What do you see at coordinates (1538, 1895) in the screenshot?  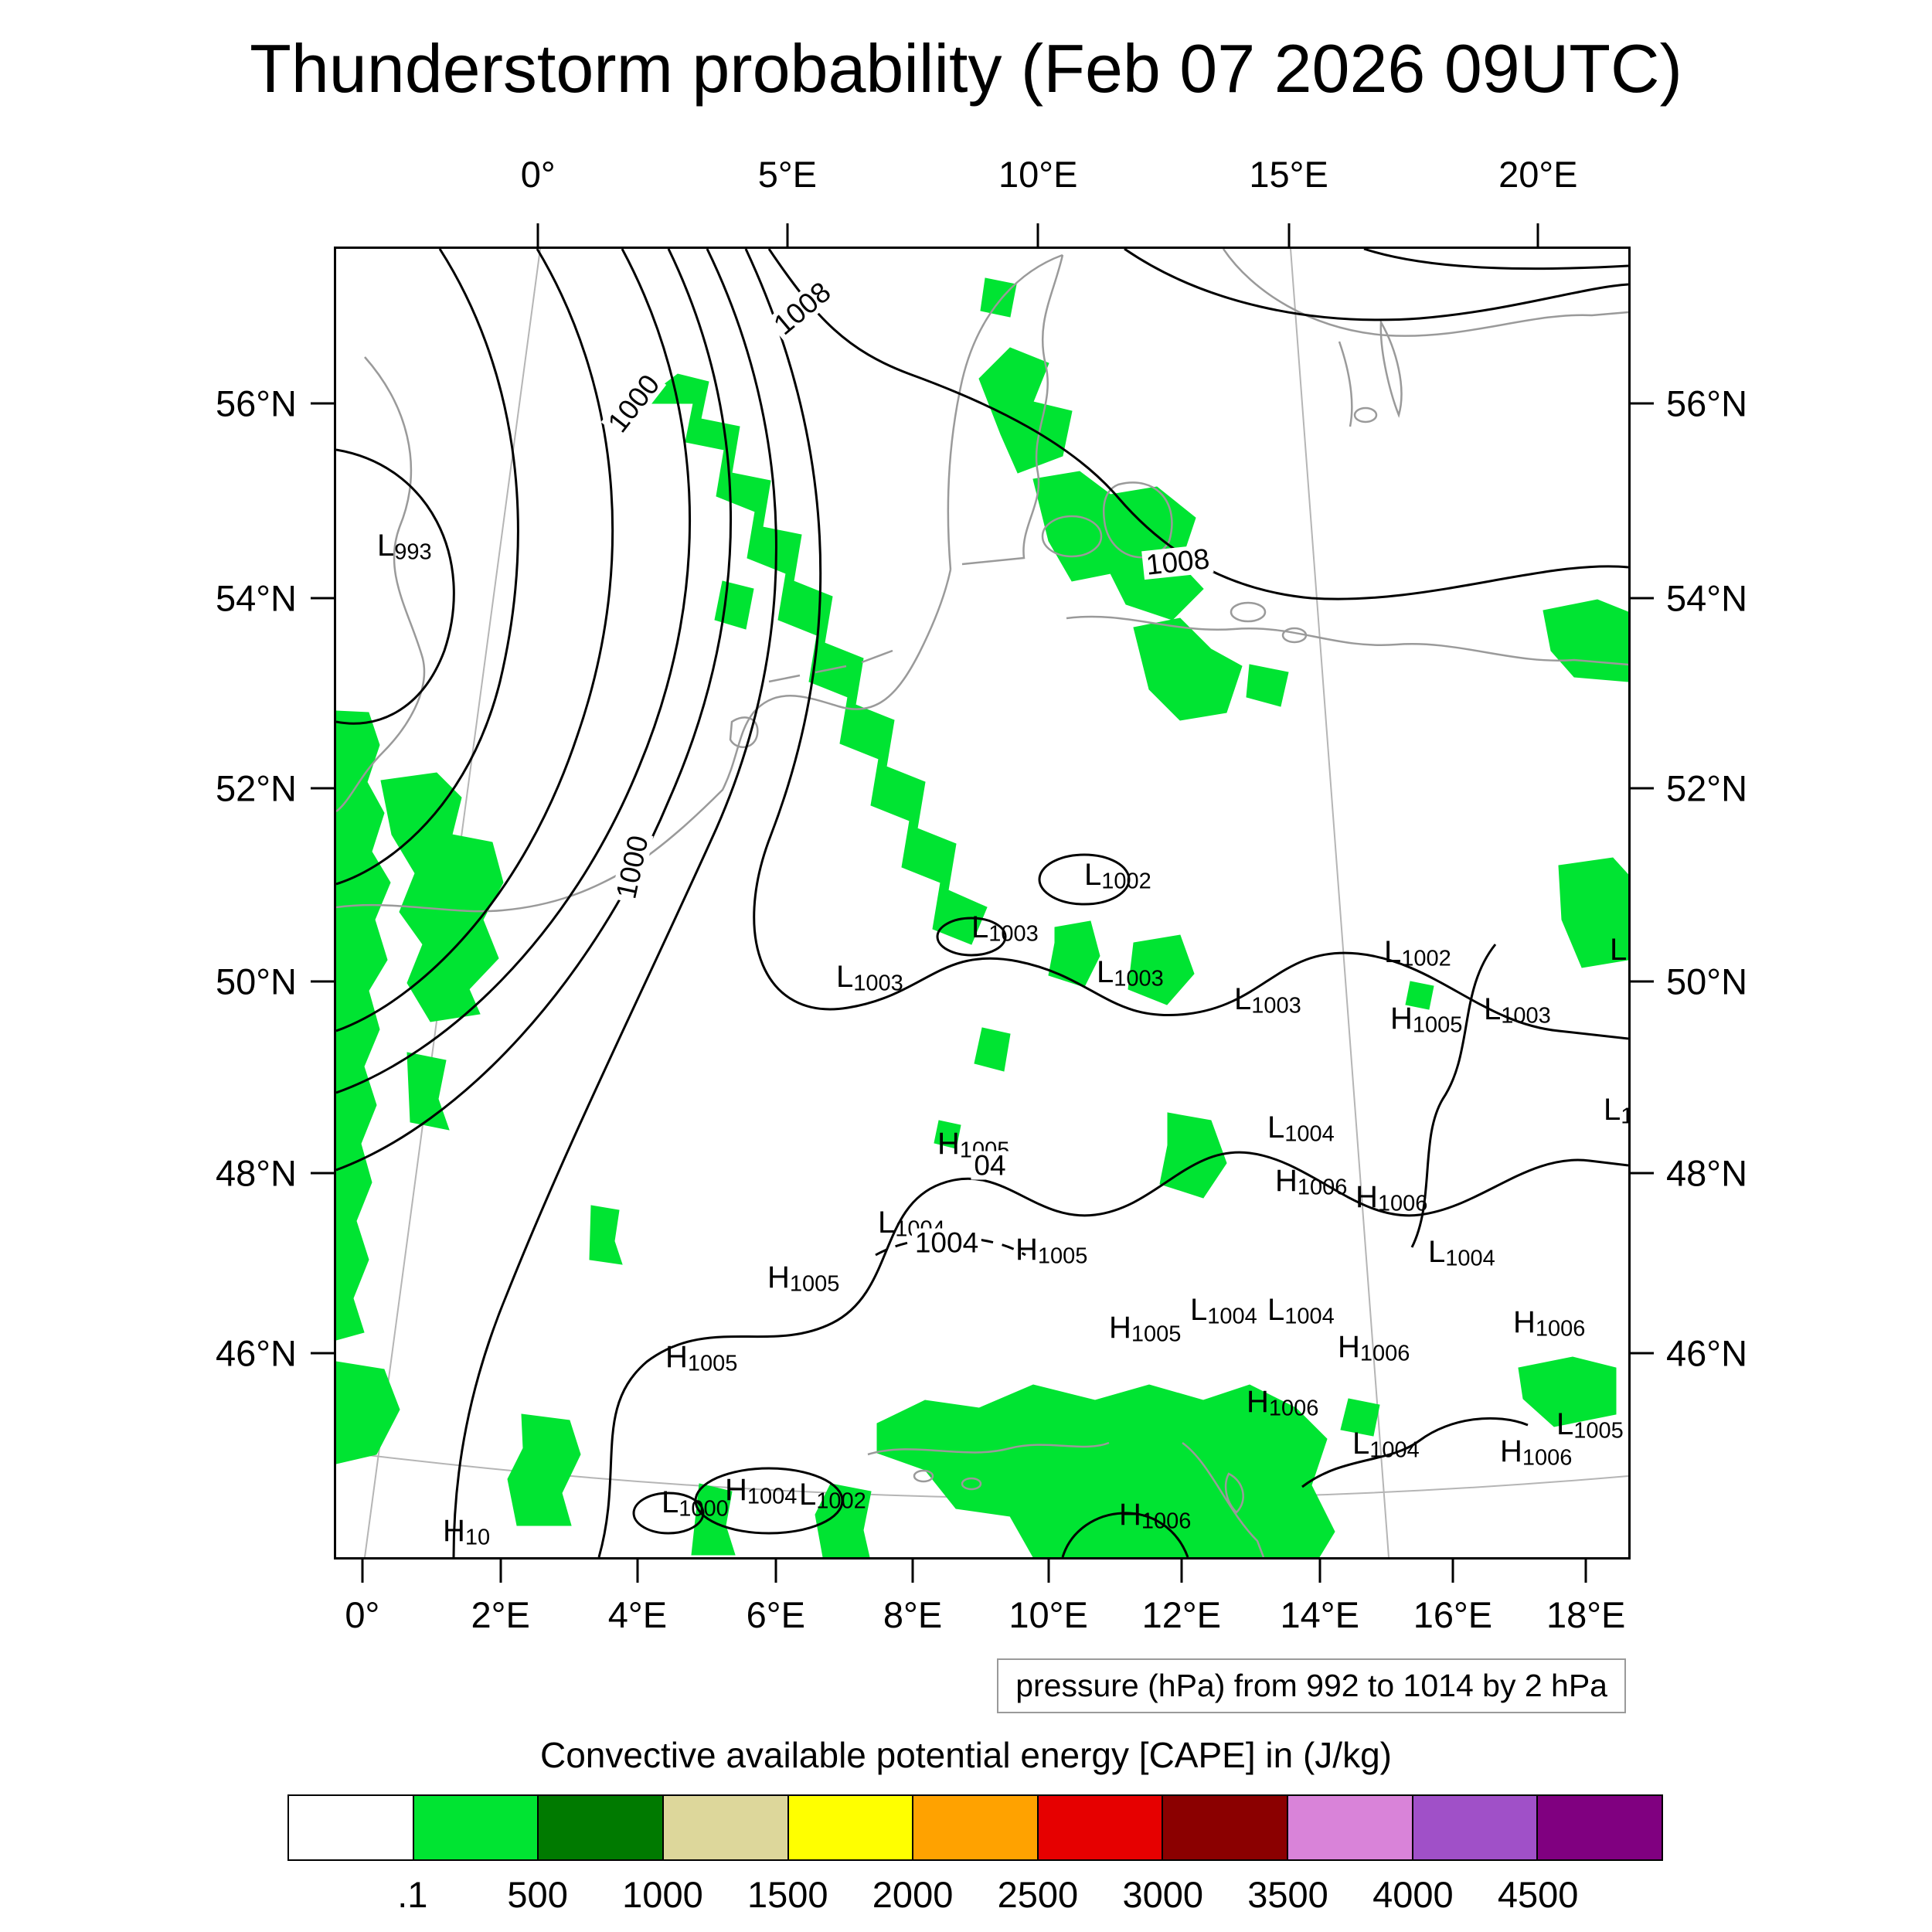 I see `colorbar-tick-label: 4500` at bounding box center [1538, 1895].